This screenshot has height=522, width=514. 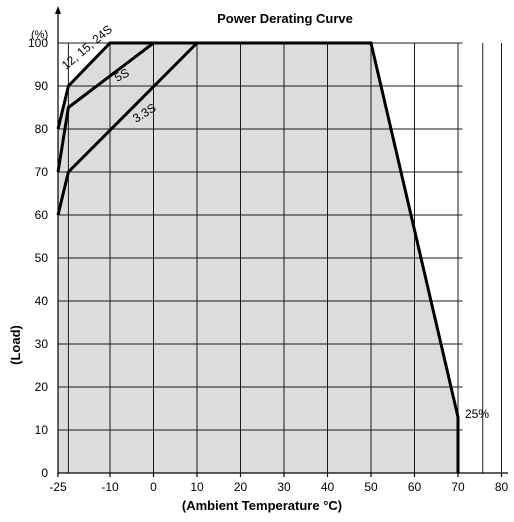 What do you see at coordinates (477, 414) in the screenshot?
I see `annotation-25-percent: 25%` at bounding box center [477, 414].